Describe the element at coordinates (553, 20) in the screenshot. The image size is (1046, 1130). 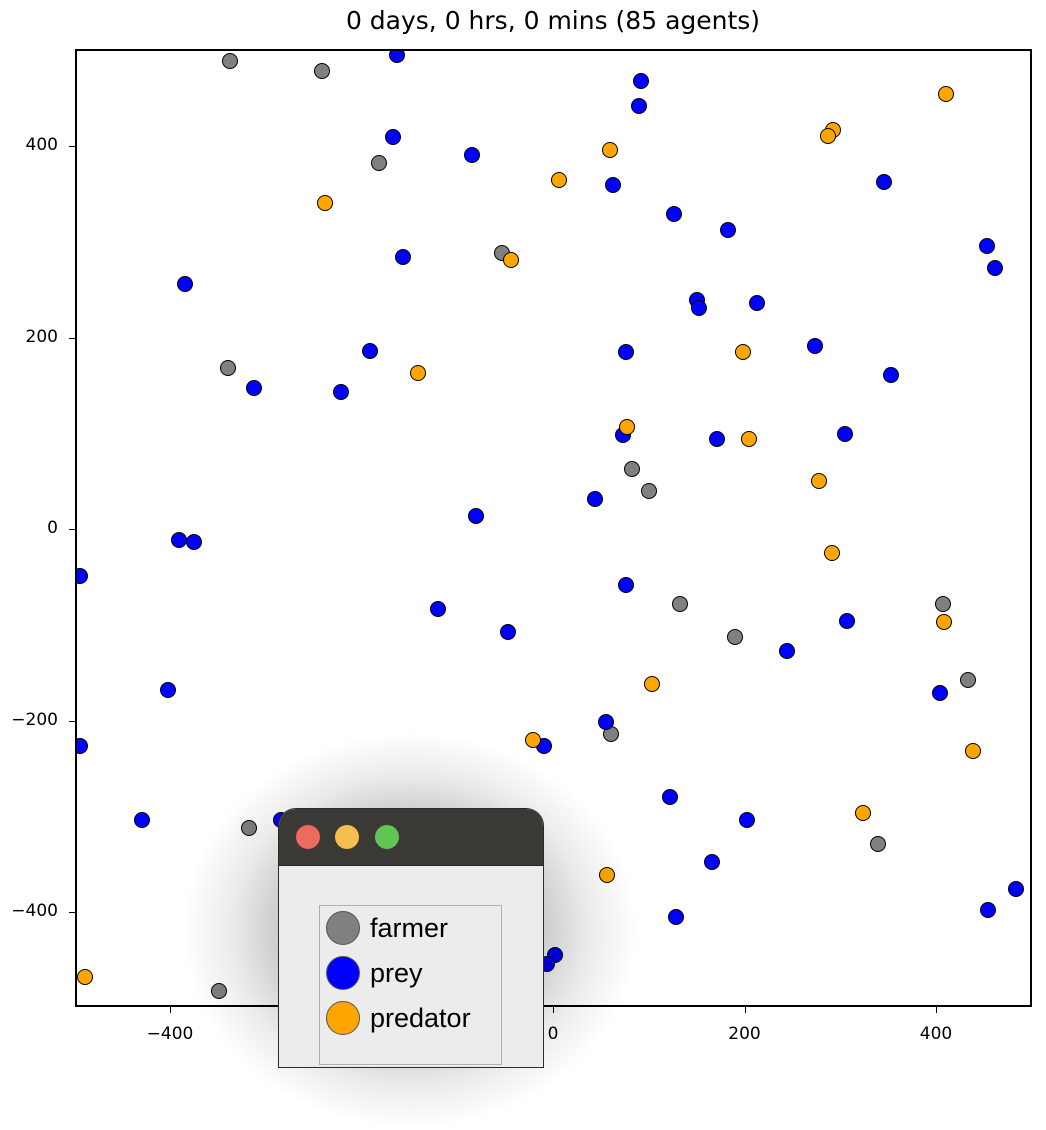
I see `chart-title: 0 days, 0 hrs, 0 mins (85 agents)` at that location.